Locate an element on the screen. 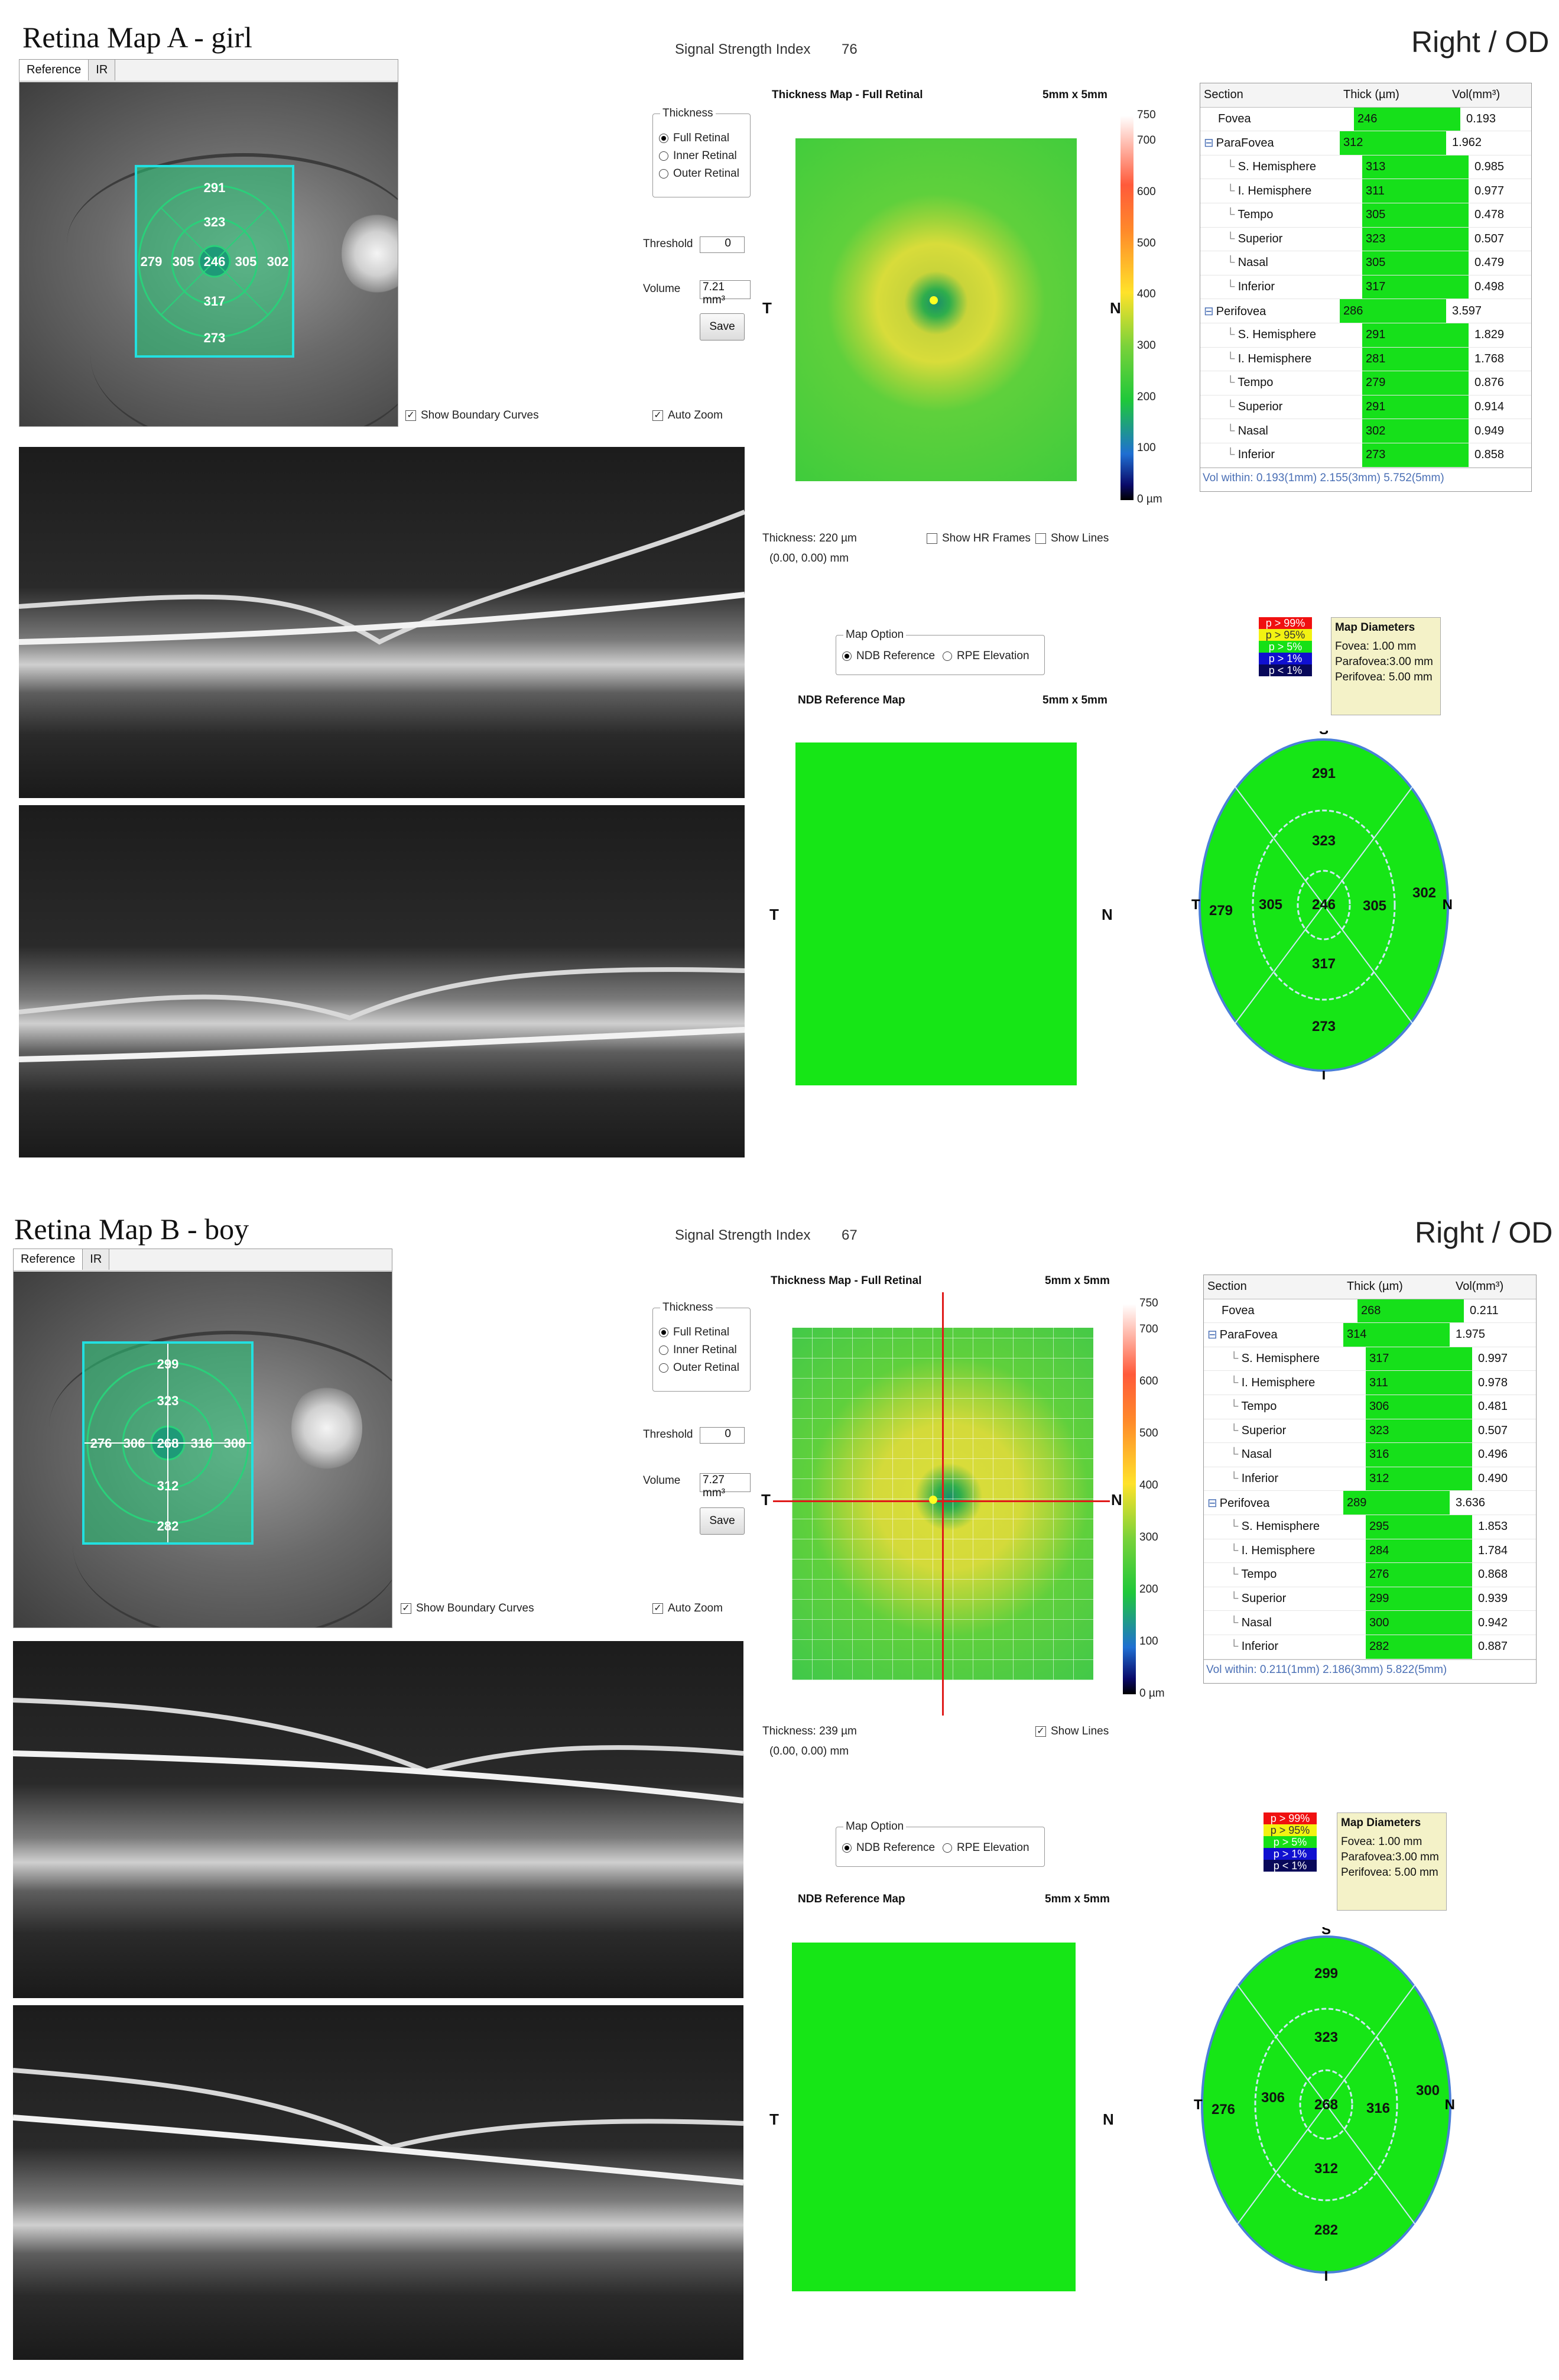  thickness-cell: 273 is located at coordinates (1415, 455).